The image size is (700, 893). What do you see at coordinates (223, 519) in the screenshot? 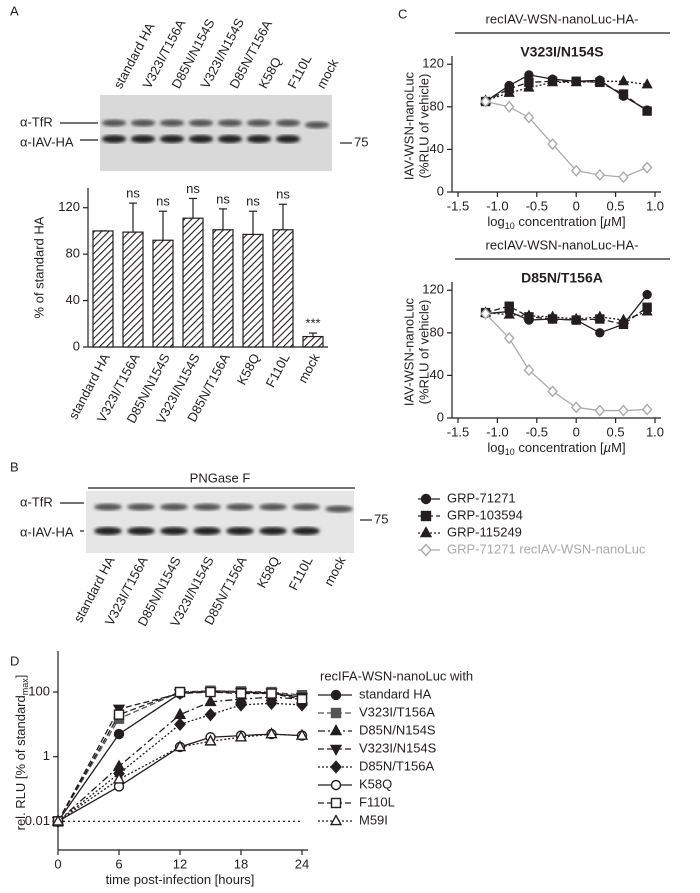
I see `blot-bands` at bounding box center [223, 519].